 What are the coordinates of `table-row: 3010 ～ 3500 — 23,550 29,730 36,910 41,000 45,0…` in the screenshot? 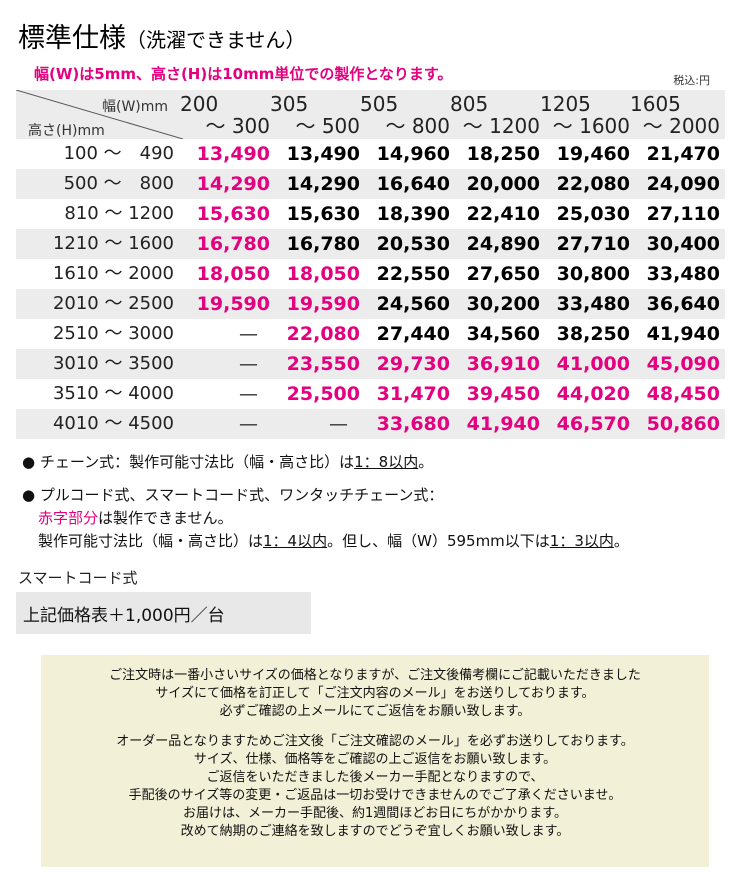 It's located at (370, 364).